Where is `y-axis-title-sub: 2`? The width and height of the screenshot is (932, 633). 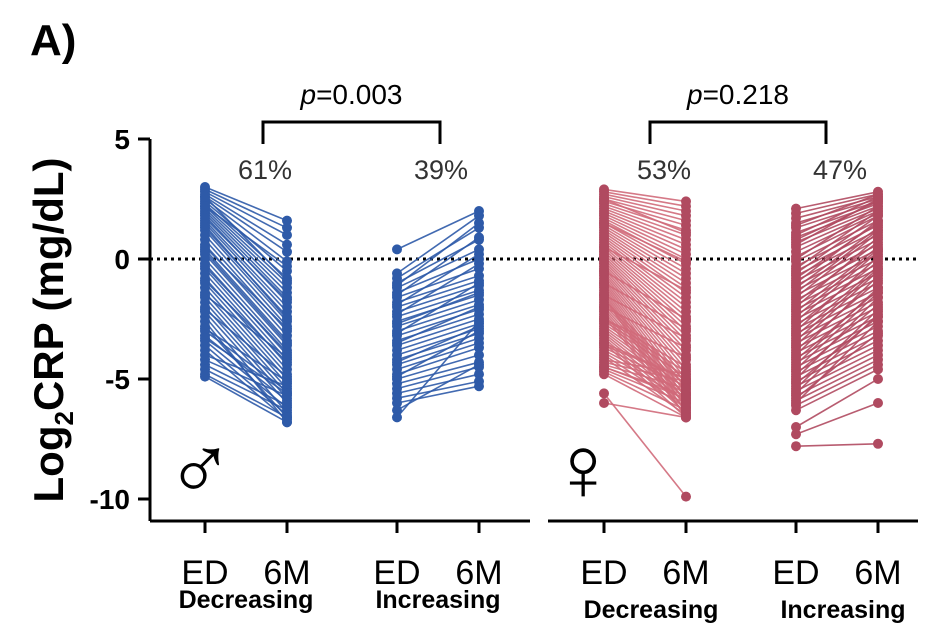
y-axis-title-sub: 2 is located at coordinates (64, 418).